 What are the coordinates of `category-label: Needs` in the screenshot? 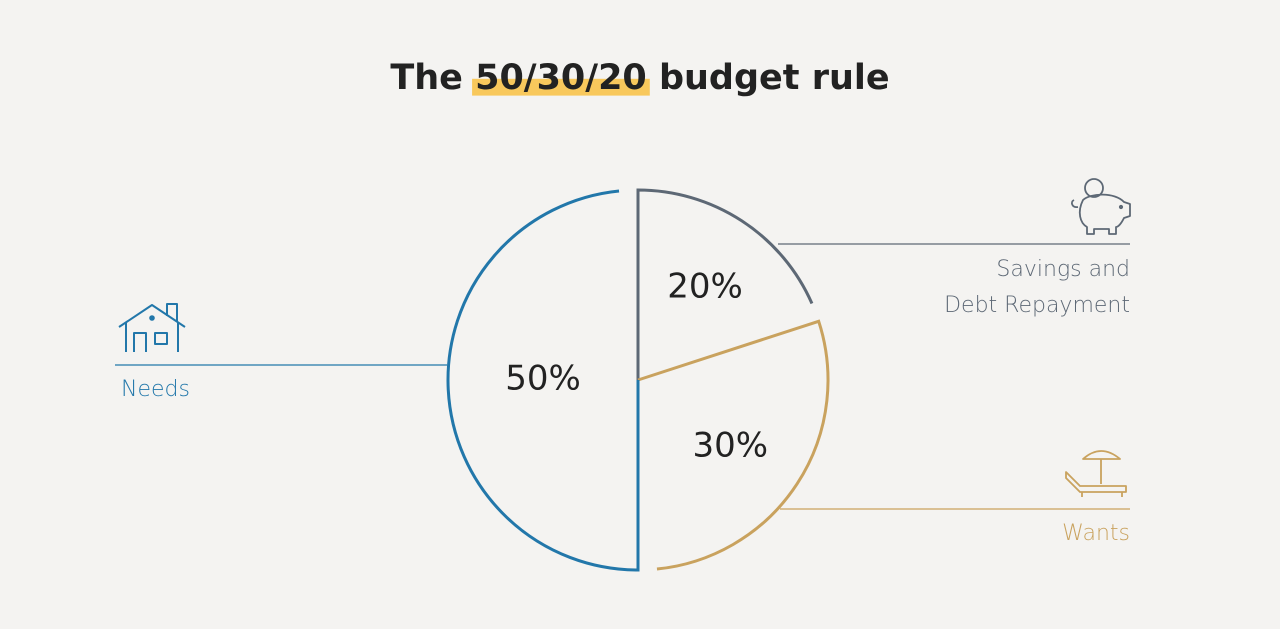 It's located at (155, 389).